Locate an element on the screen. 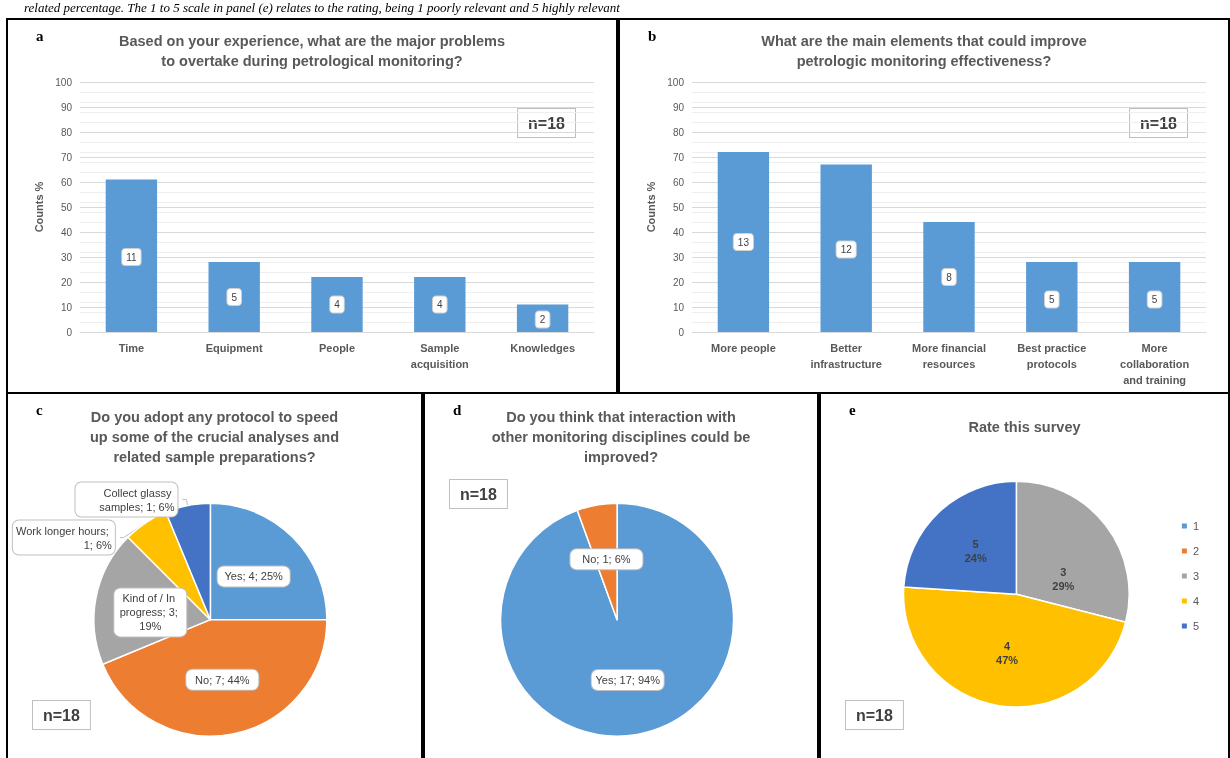 The height and width of the screenshot is (758, 1230). annotation: 11 is located at coordinates (132, 257).